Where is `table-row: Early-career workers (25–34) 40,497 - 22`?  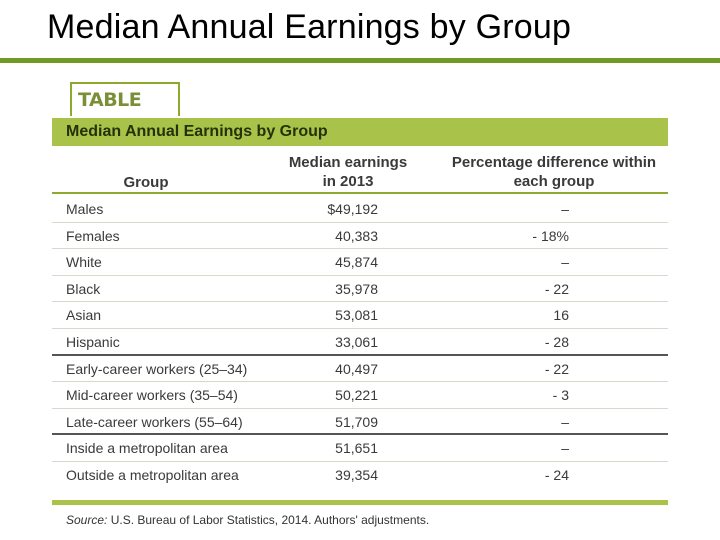 table-row: Early-career workers (25–34) 40,497 - 22 is located at coordinates (360, 369).